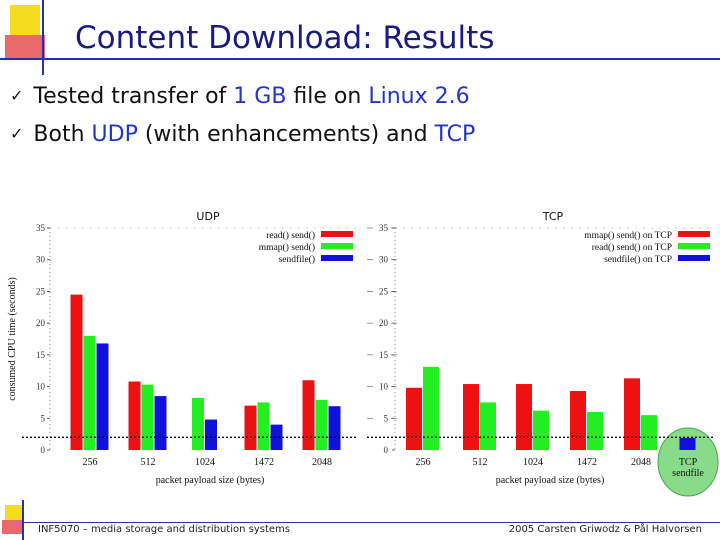 Image resolution: width=720 pixels, height=540 pixels. What do you see at coordinates (371, 522) in the screenshot?
I see `footer-line-h` at bounding box center [371, 522].